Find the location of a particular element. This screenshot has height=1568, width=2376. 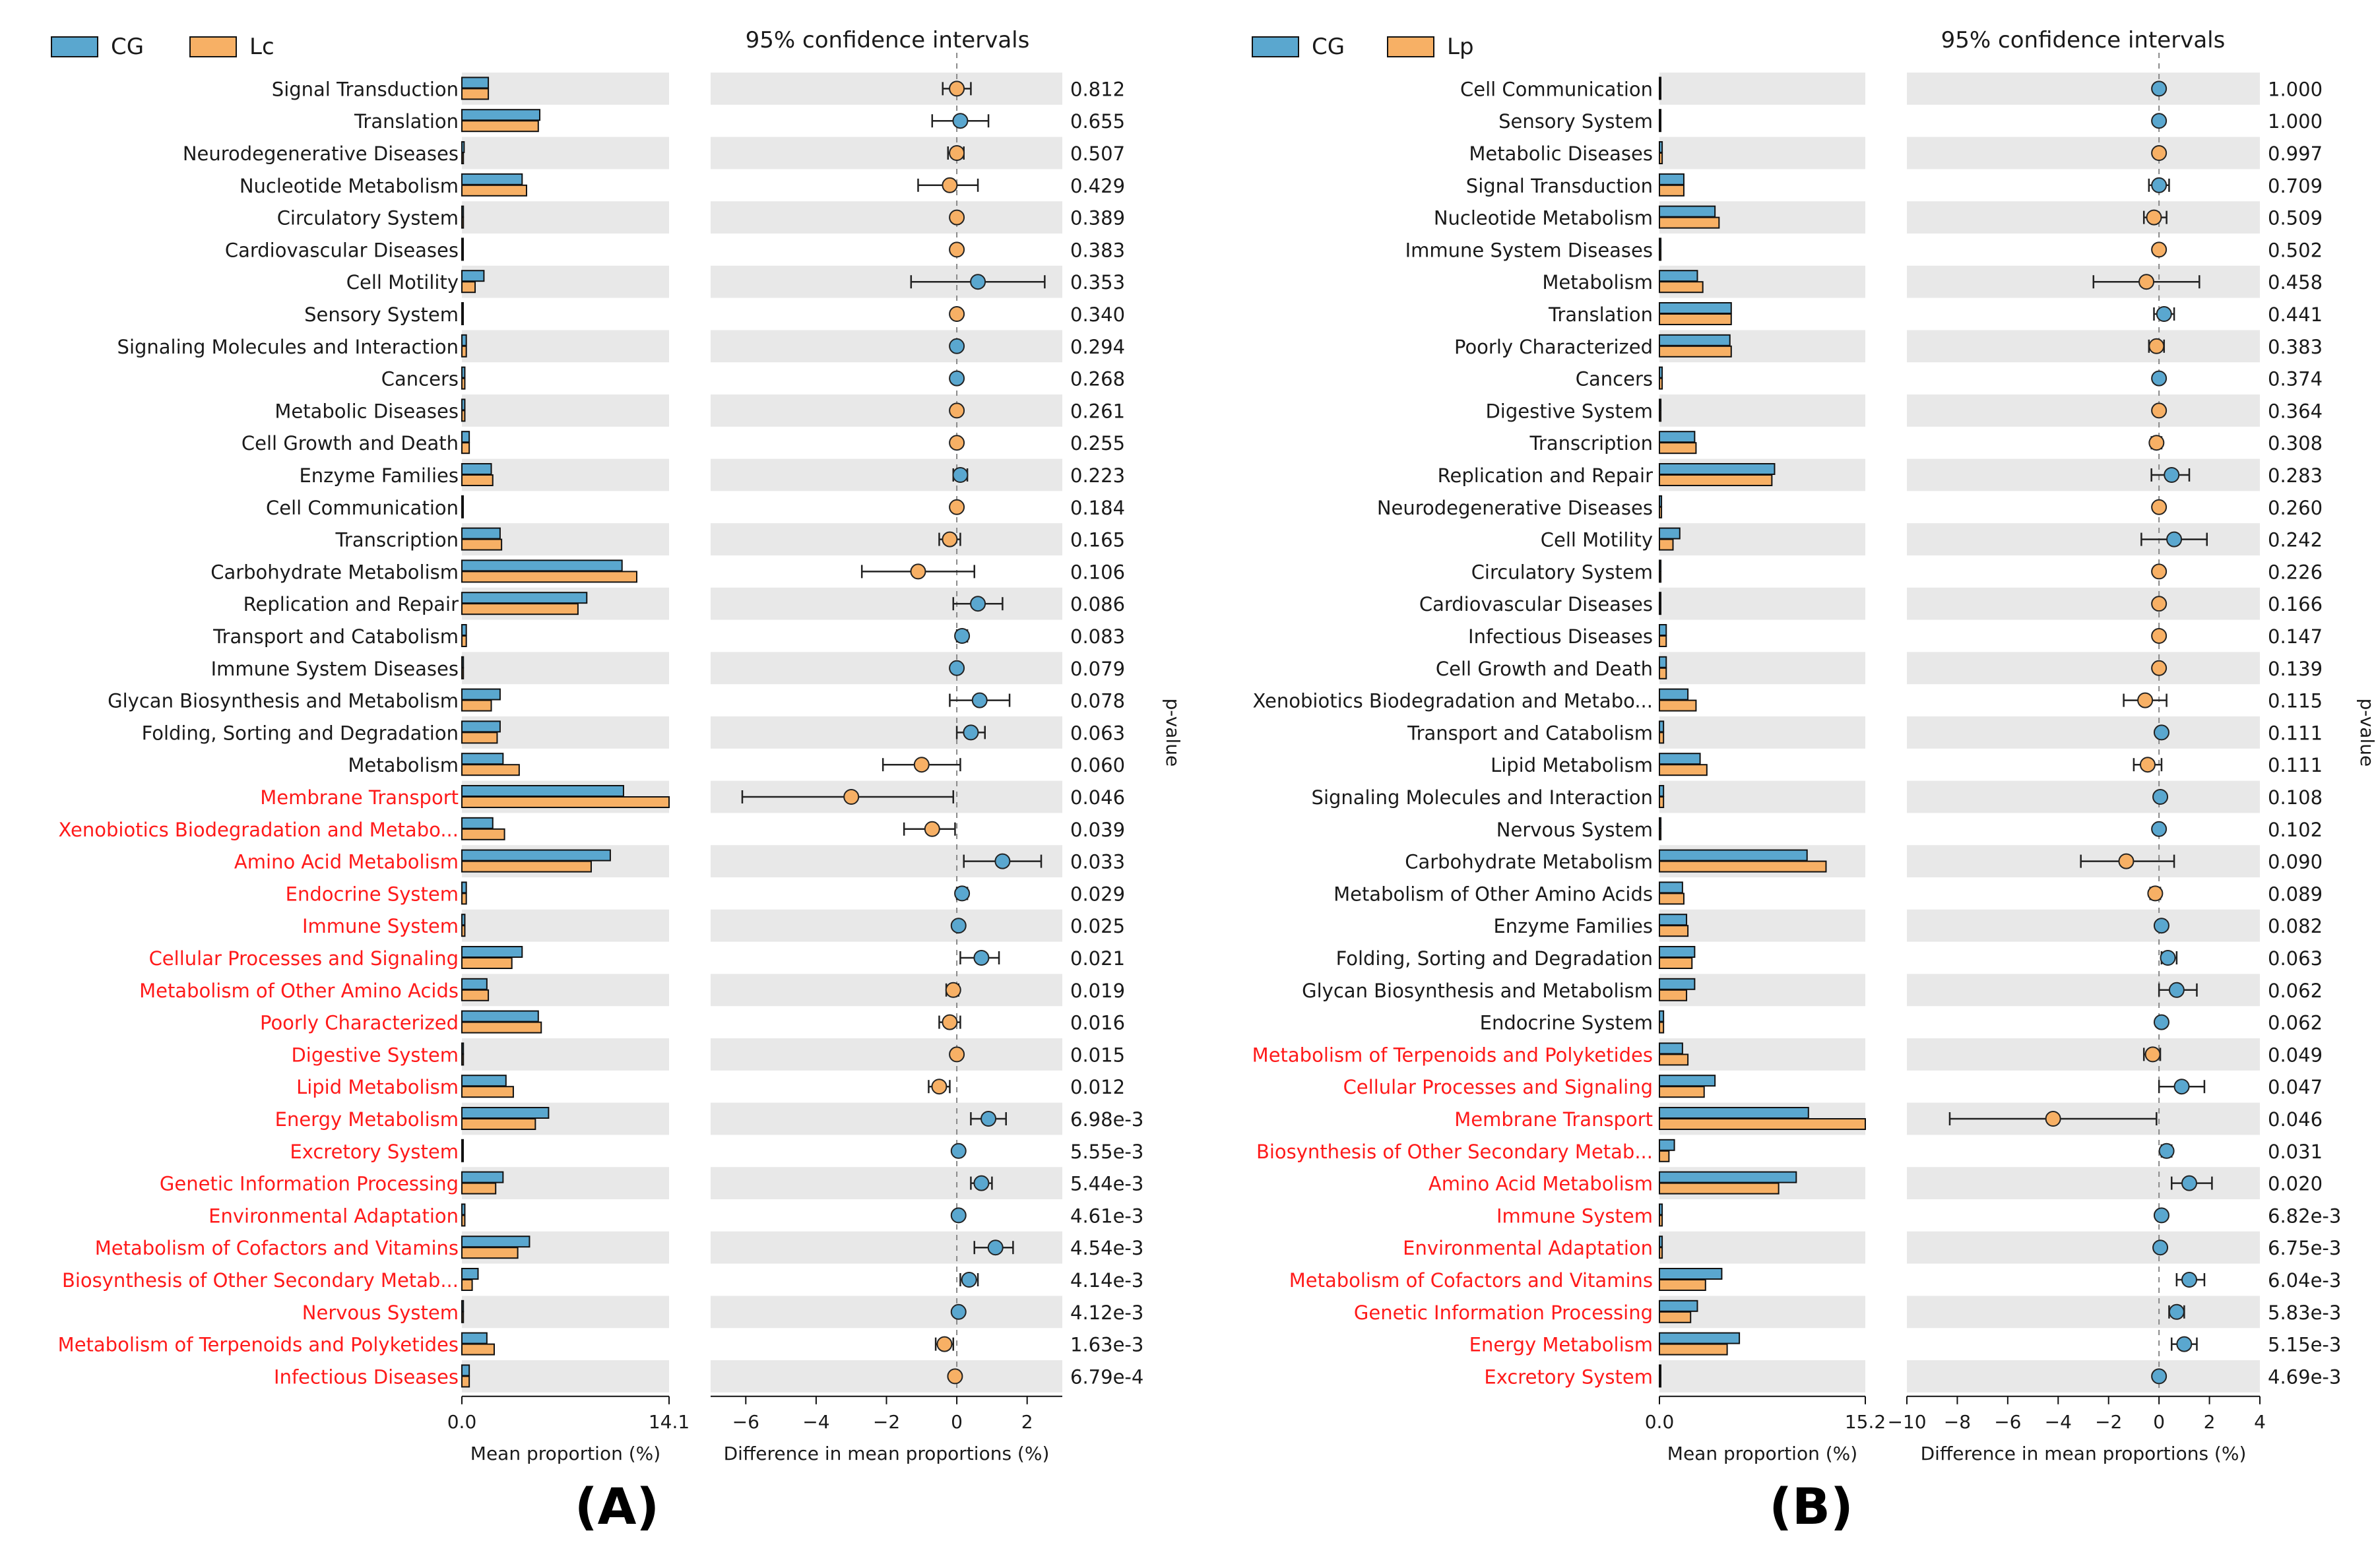

p-value-label: 0.255 is located at coordinates (1097, 443).